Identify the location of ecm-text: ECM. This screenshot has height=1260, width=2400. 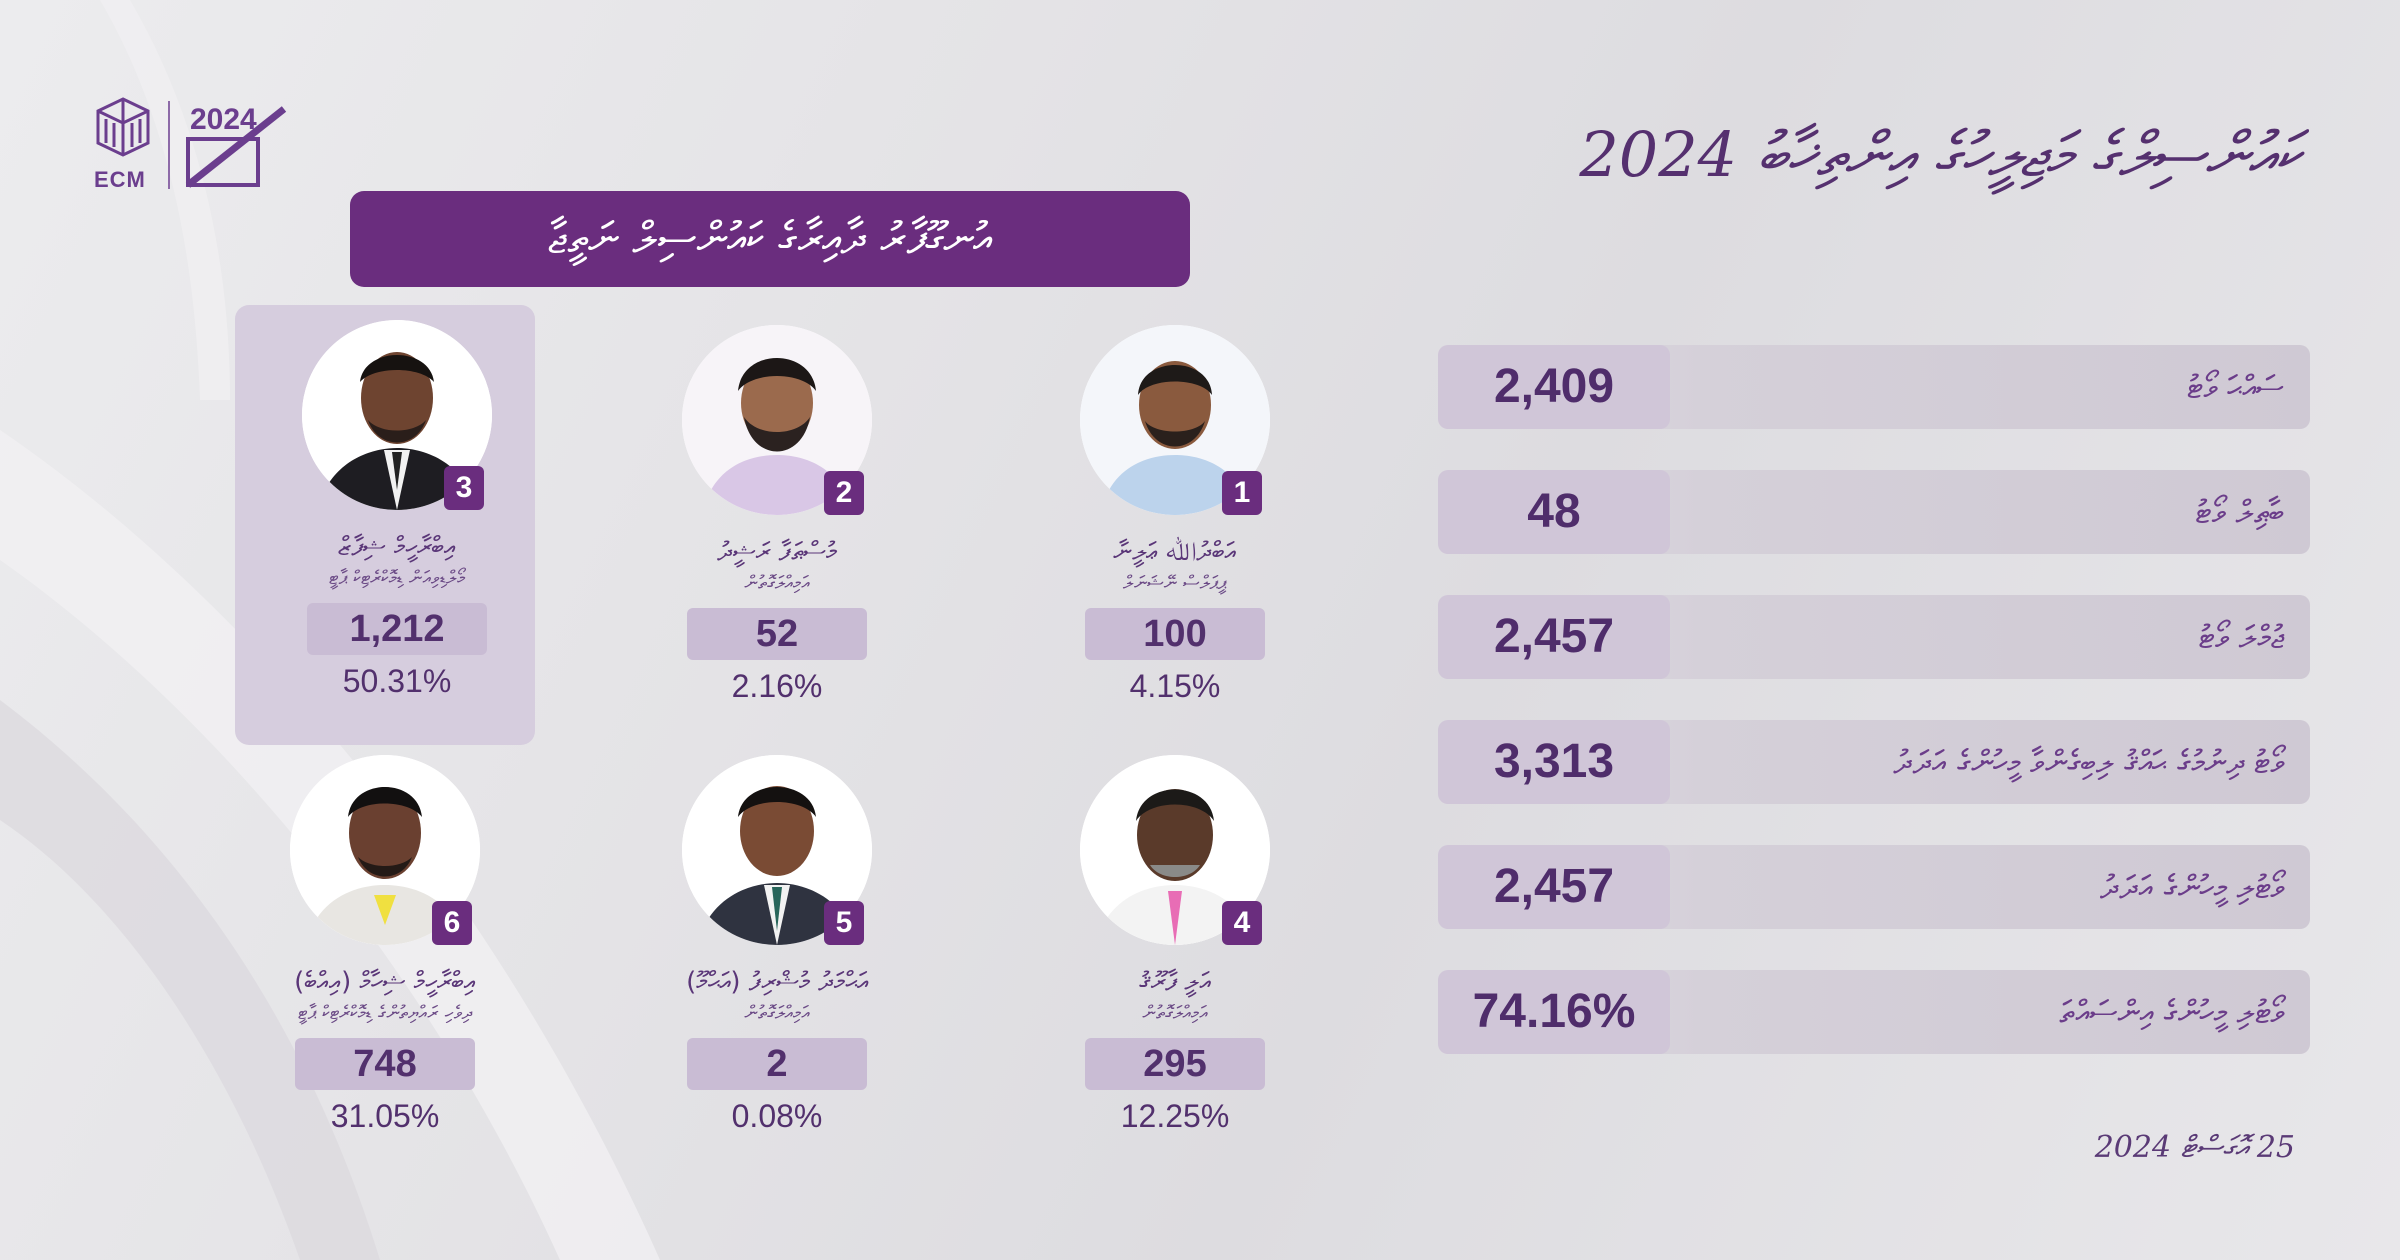
(120, 179).